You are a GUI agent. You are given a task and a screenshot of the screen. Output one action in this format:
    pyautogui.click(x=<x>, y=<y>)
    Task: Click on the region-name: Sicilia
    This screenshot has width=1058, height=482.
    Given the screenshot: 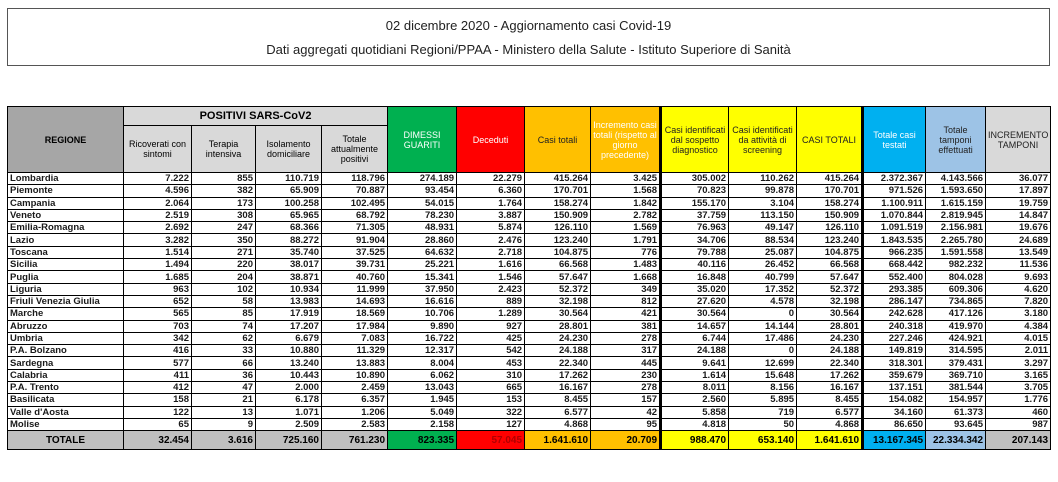 What is the action you would take?
    pyautogui.click(x=65, y=265)
    